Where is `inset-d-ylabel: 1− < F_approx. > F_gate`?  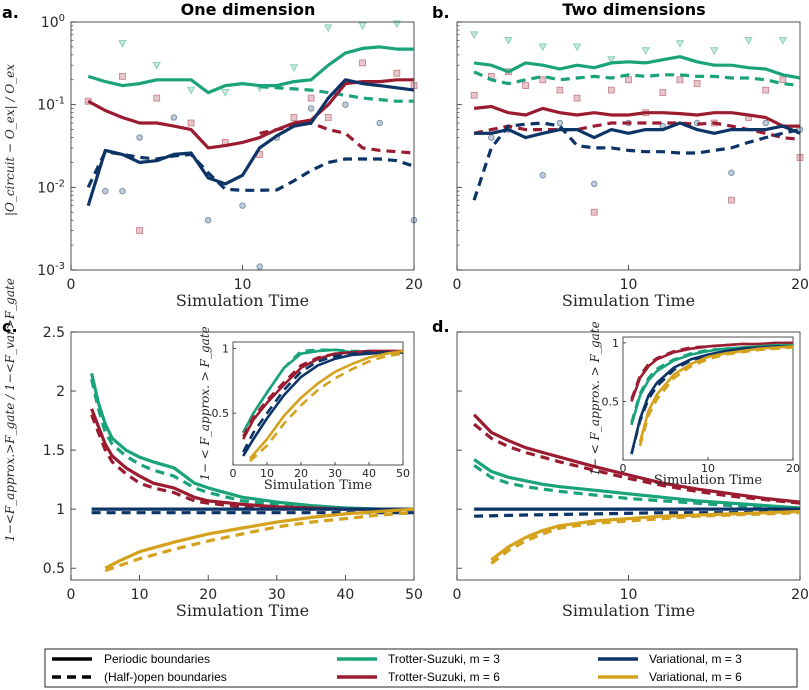 inset-d-ylabel: 1− < F_approx. > F_gate is located at coordinates (595, 398).